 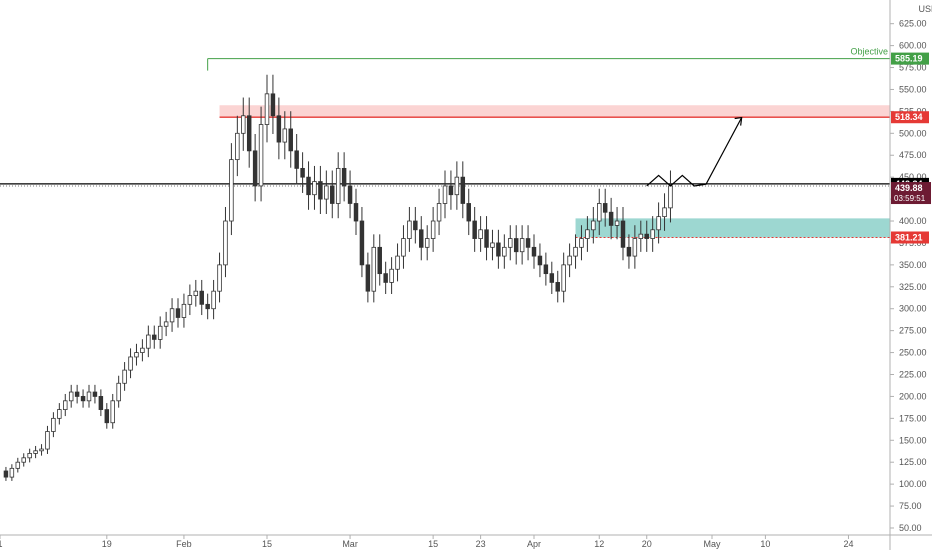 What do you see at coordinates (712, 544) in the screenshot?
I see `x-tick-label: May` at bounding box center [712, 544].